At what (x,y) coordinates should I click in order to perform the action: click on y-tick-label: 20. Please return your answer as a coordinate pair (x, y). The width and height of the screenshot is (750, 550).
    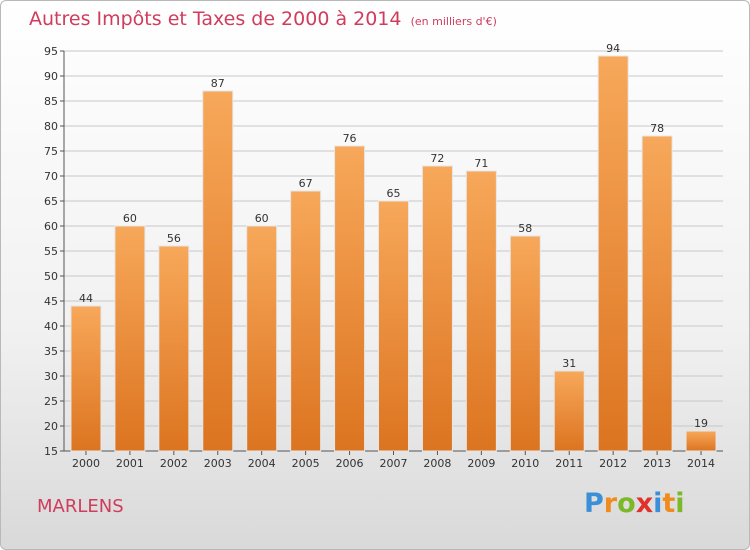
    Looking at the image, I should click on (51, 426).